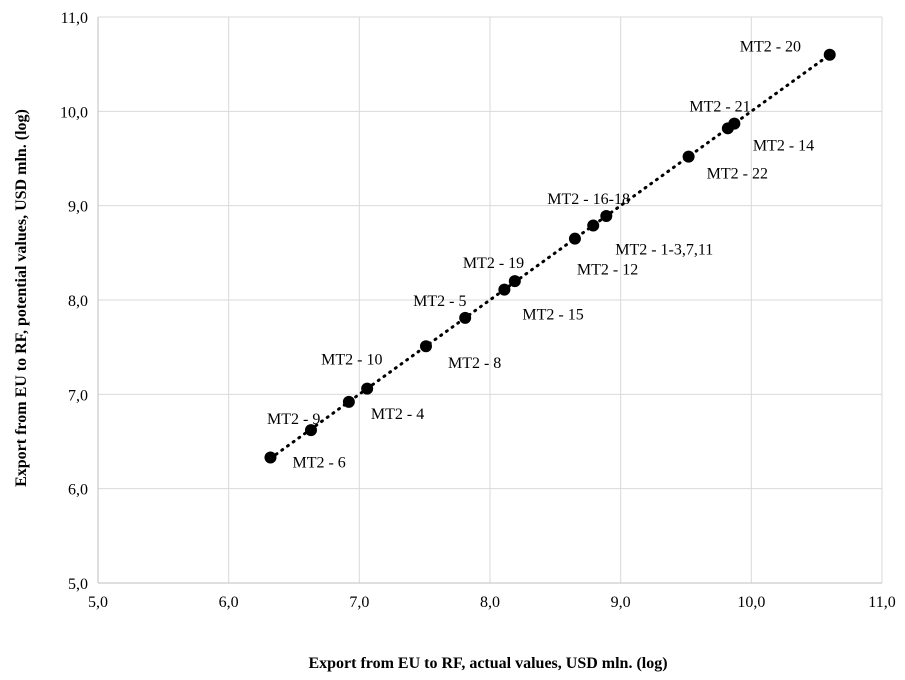 This screenshot has height=680, width=905. I want to click on y-tick-label: 5,0, so click(78, 584).